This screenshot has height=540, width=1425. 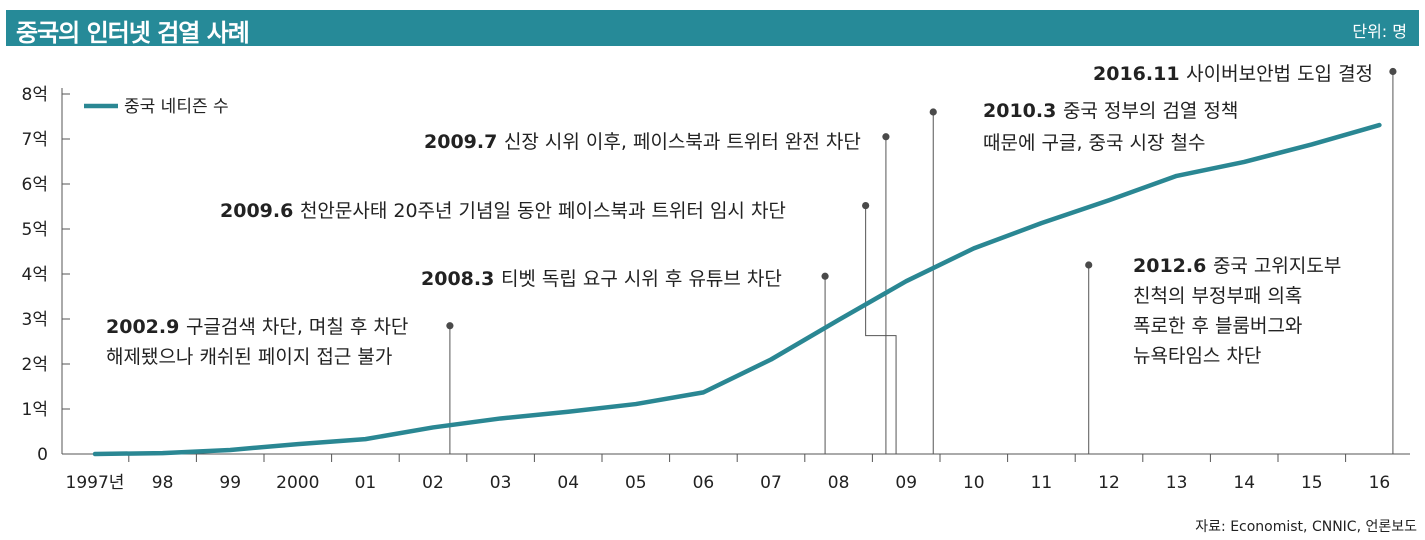 I want to click on annotation-description: 티벳 독립 요구 시위 후 유튜브 차단, so click(x=641, y=279).